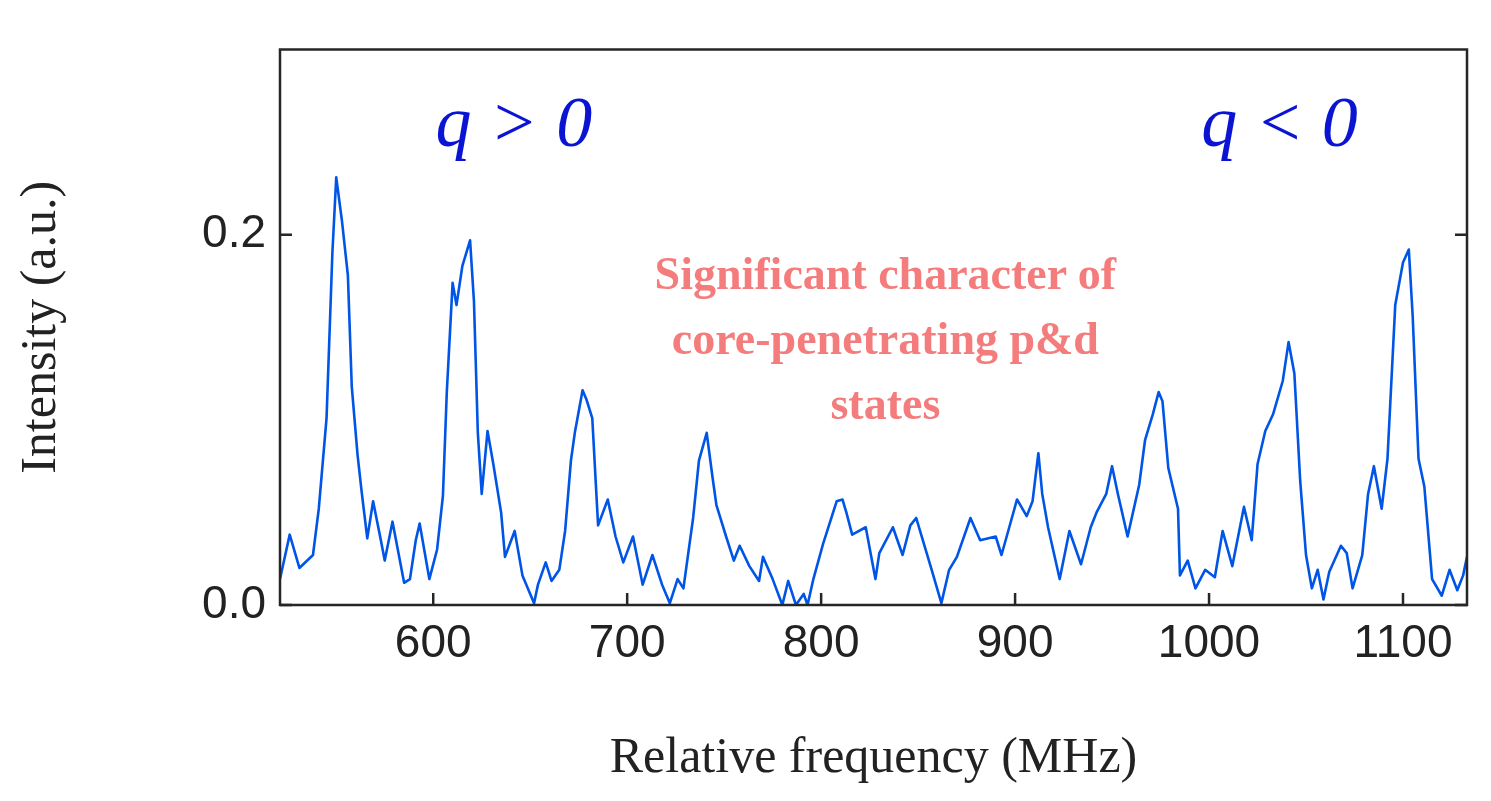 This screenshot has width=1491, height=801. What do you see at coordinates (873, 755) in the screenshot?
I see `x-axis-title: Relative frequency (MHz)` at bounding box center [873, 755].